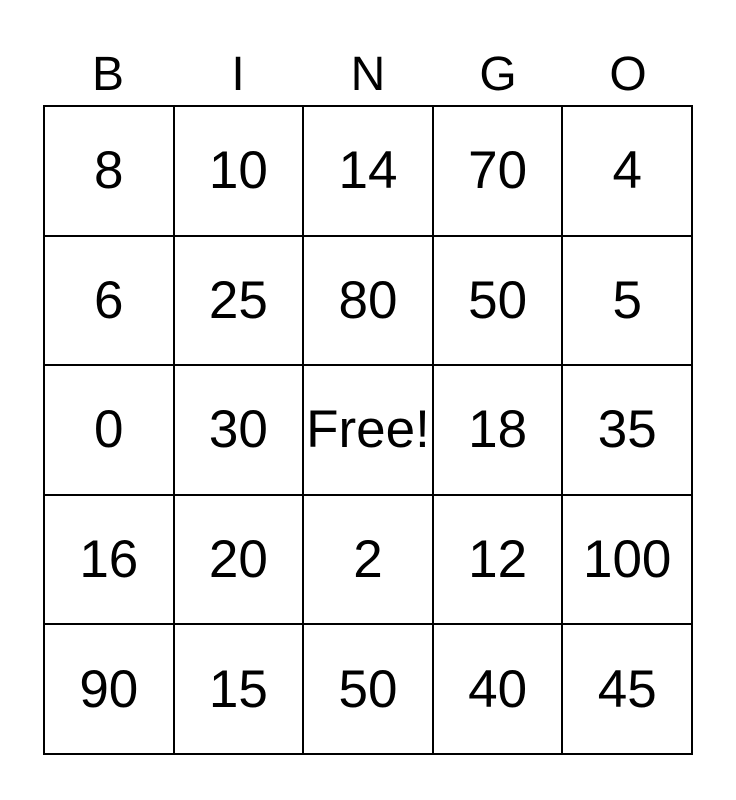 Image resolution: width=736 pixels, height=800 pixels. Describe the element at coordinates (497, 171) in the screenshot. I see `bingo-cell: 70` at that location.